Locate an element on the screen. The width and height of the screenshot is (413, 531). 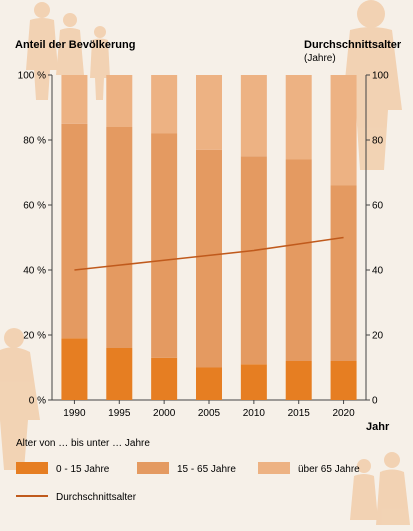
legend-label-over-65: über 65 Jahre is located at coordinates (329, 469).